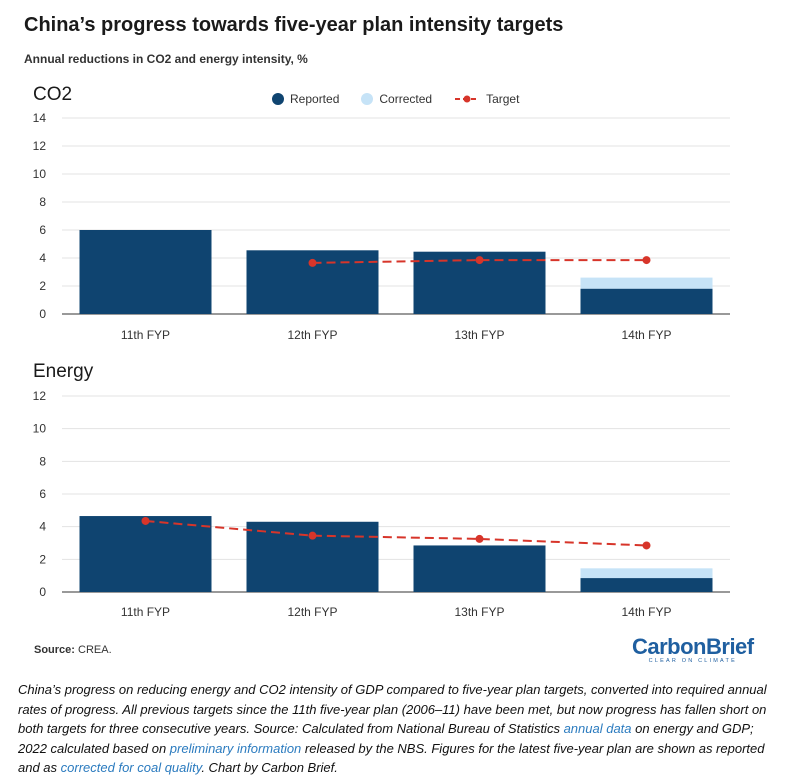 The image size is (800, 779). Describe the element at coordinates (40, 118) in the screenshot. I see `co2-y-tick-label: 14` at that location.